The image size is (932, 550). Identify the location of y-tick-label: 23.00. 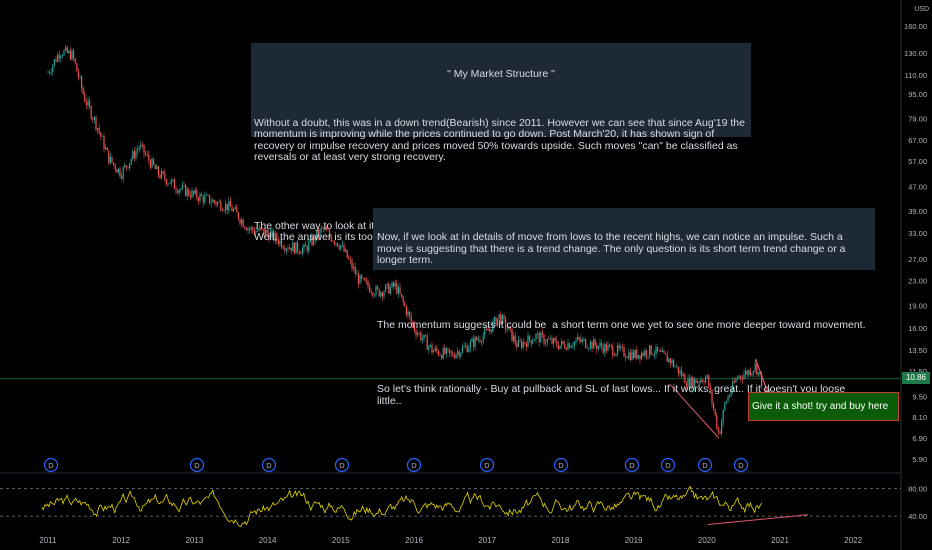
(917, 280).